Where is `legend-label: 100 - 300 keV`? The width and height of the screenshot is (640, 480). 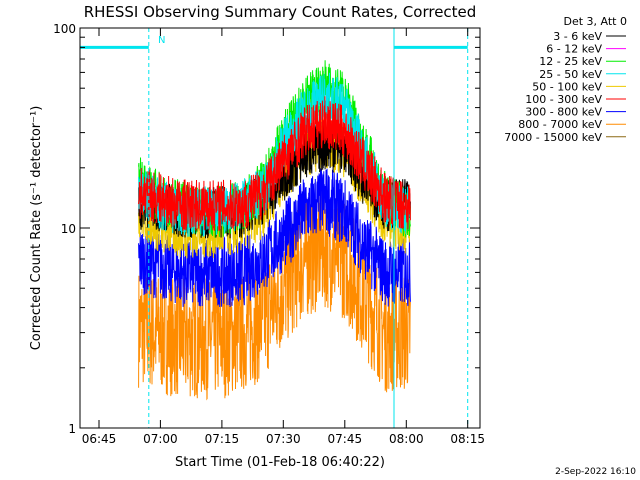
legend-label: 100 - 300 keV is located at coordinates (563, 99).